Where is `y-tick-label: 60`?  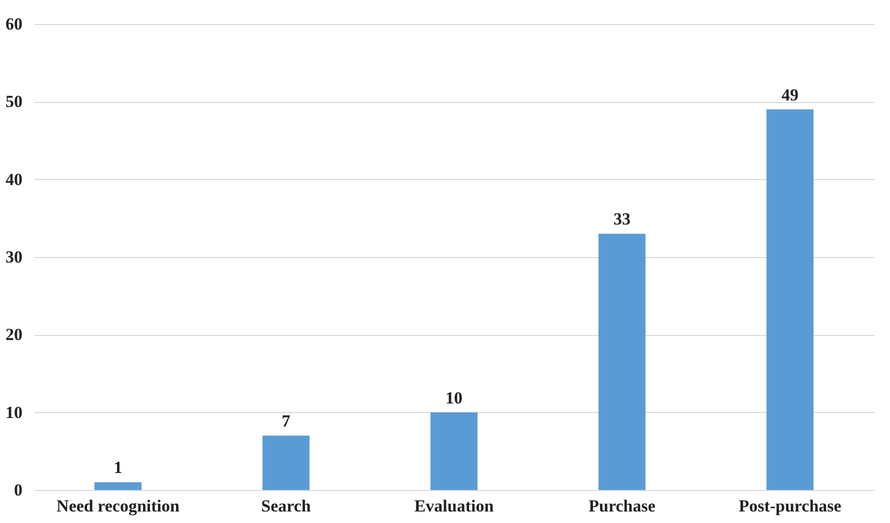 y-tick-label: 60 is located at coordinates (14, 24).